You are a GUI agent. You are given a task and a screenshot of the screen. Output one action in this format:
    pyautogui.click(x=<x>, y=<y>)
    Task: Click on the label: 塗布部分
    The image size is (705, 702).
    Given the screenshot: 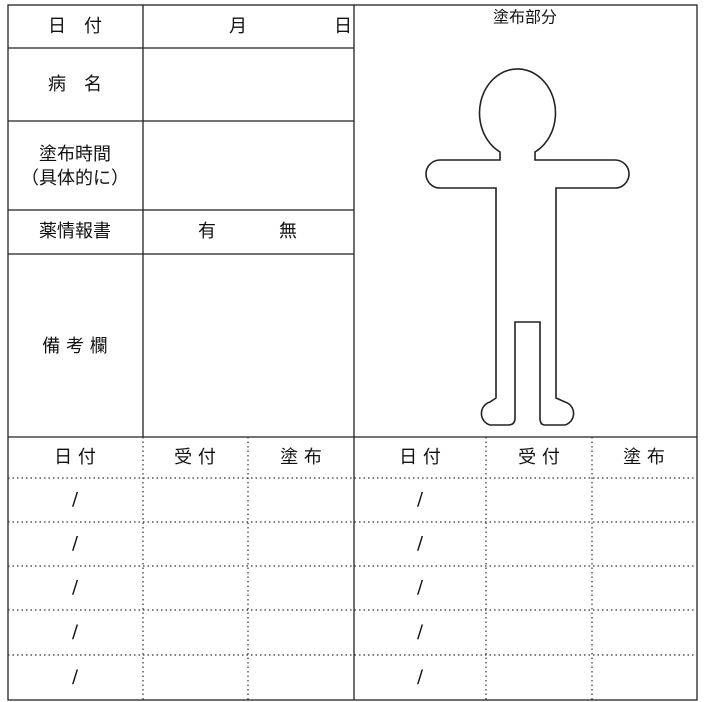 What is the action you would take?
    pyautogui.click(x=525, y=17)
    